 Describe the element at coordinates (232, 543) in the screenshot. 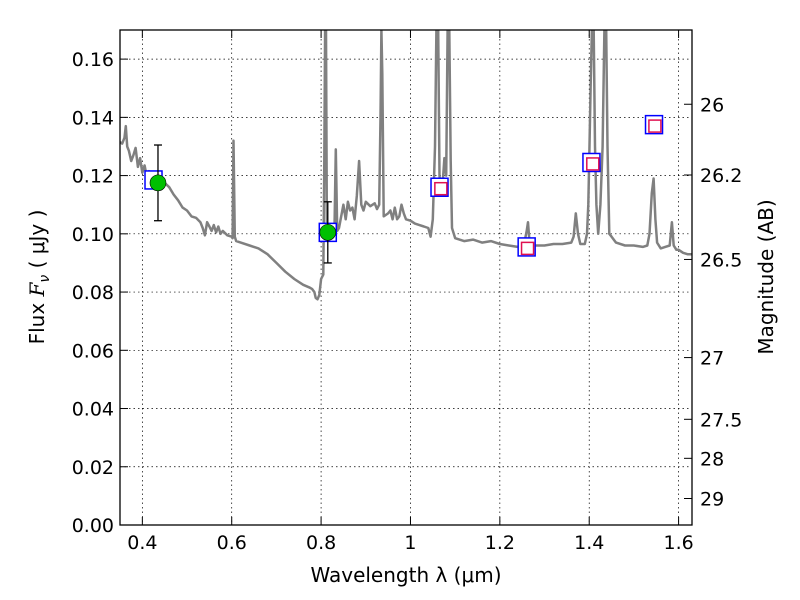

I see `x-tick-label: 0.6` at that location.